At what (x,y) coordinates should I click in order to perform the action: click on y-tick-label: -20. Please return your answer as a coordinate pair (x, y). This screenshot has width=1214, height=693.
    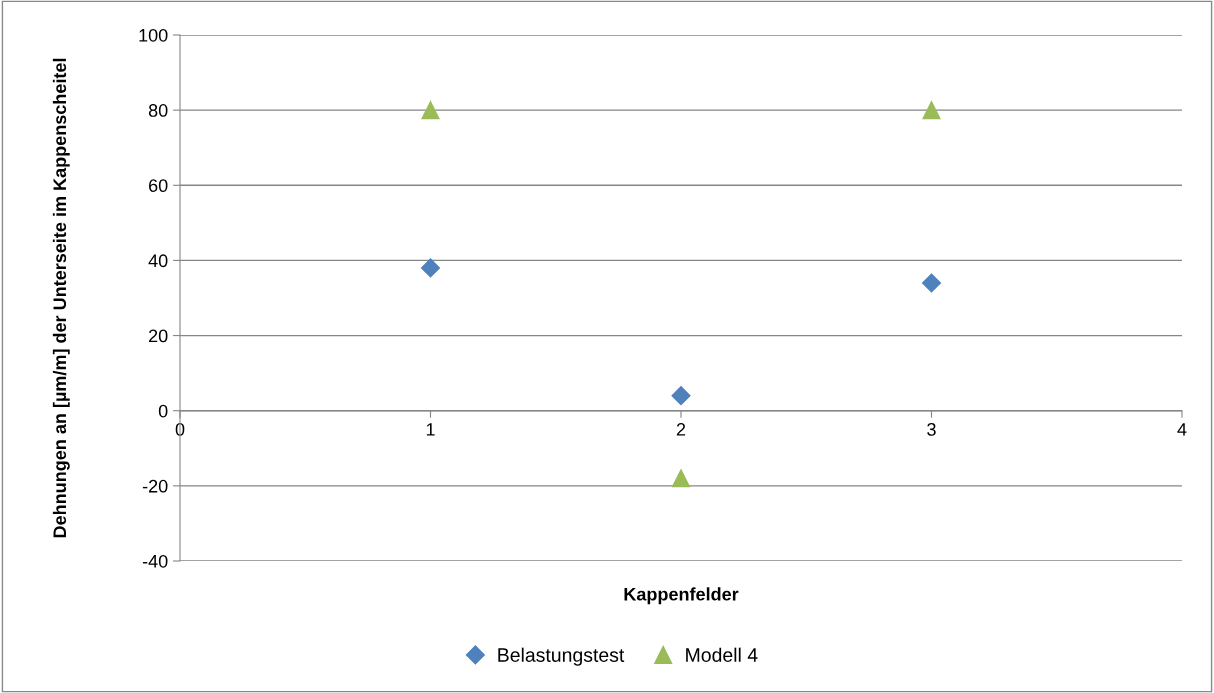
    Looking at the image, I should click on (155, 486).